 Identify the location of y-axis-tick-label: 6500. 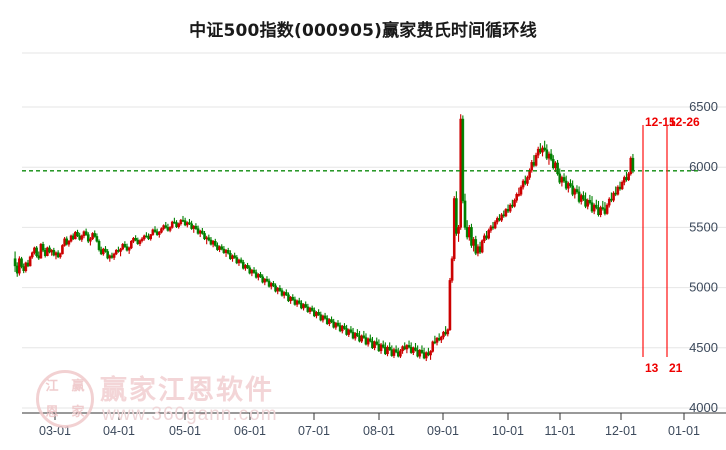
(703, 106).